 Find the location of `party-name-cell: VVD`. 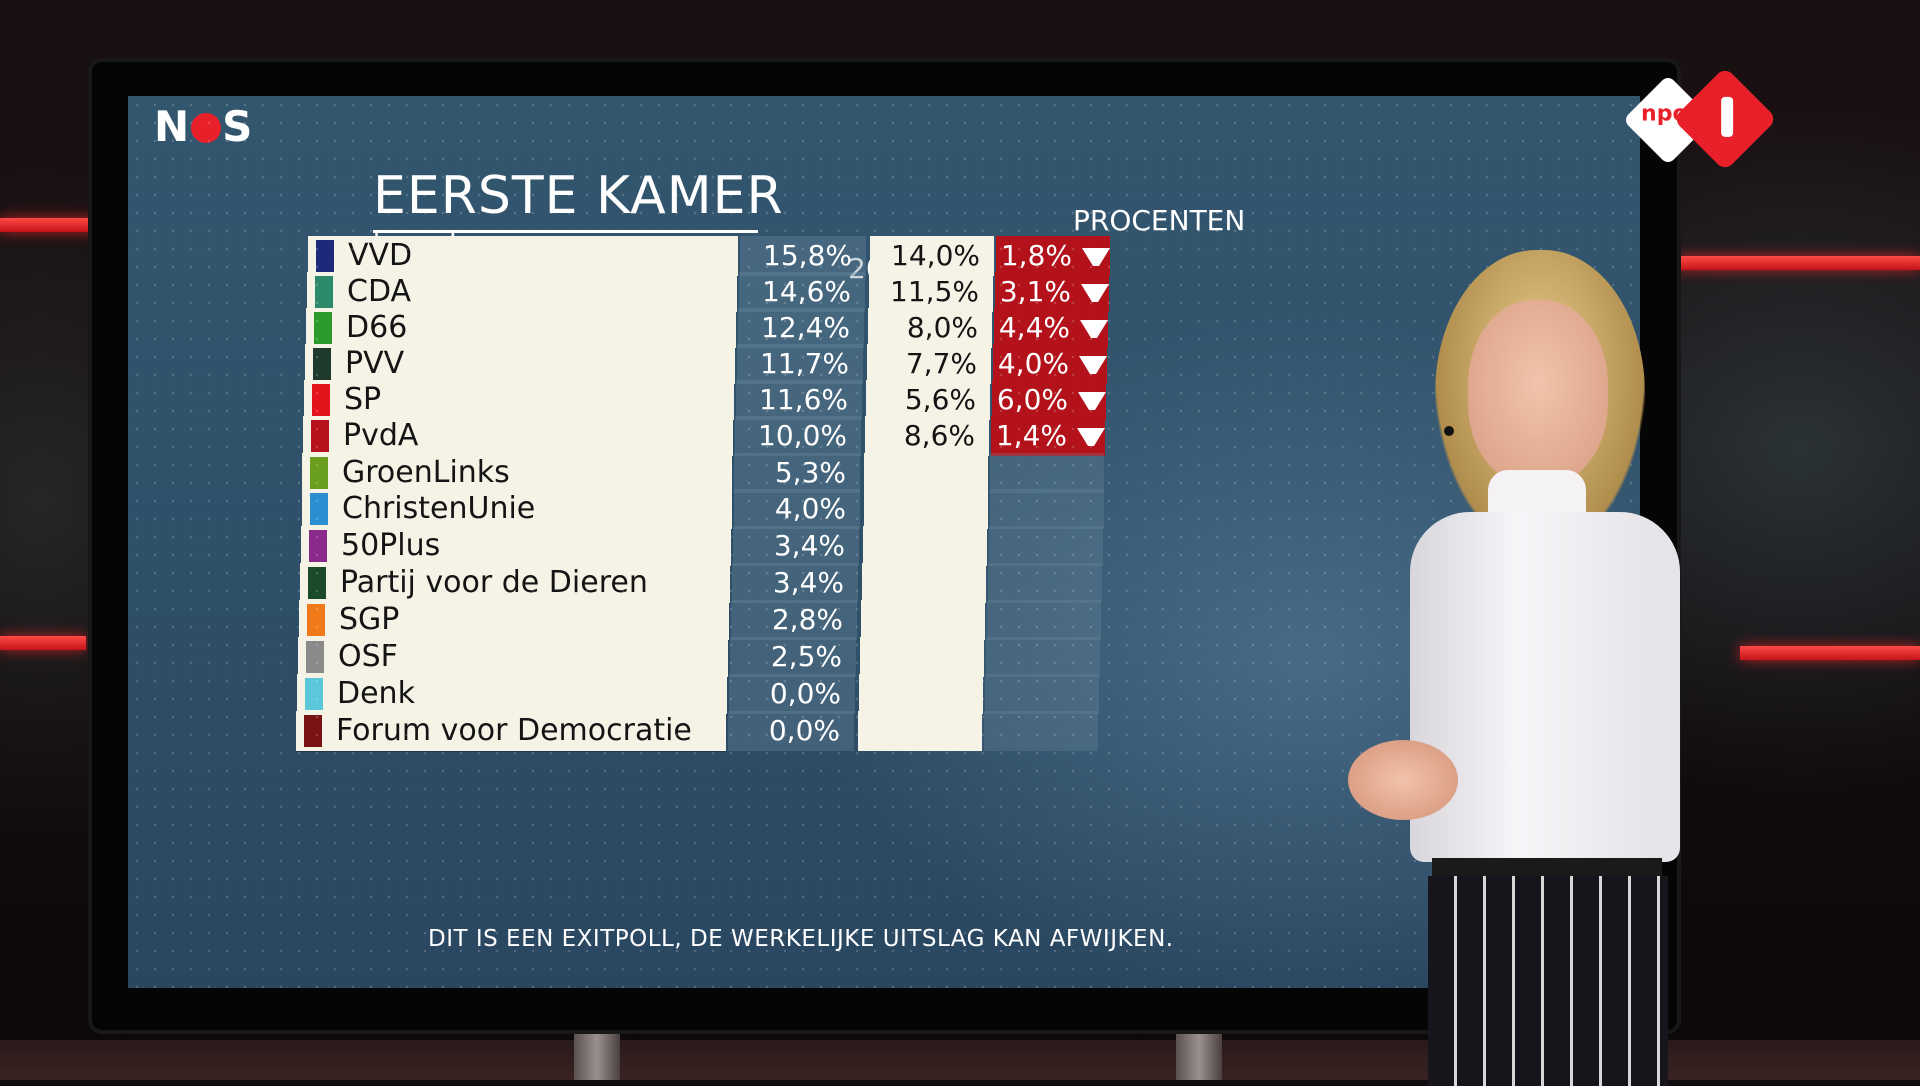

party-name-cell: VVD is located at coordinates (523, 256).